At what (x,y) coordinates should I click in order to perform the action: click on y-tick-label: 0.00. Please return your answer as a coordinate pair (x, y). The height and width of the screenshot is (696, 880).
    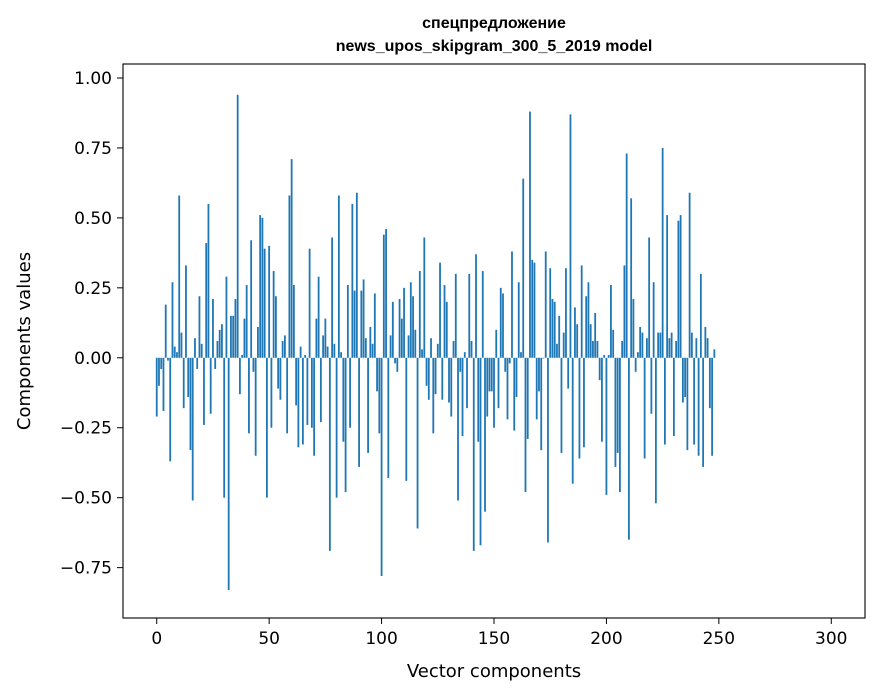
    Looking at the image, I should click on (93, 359).